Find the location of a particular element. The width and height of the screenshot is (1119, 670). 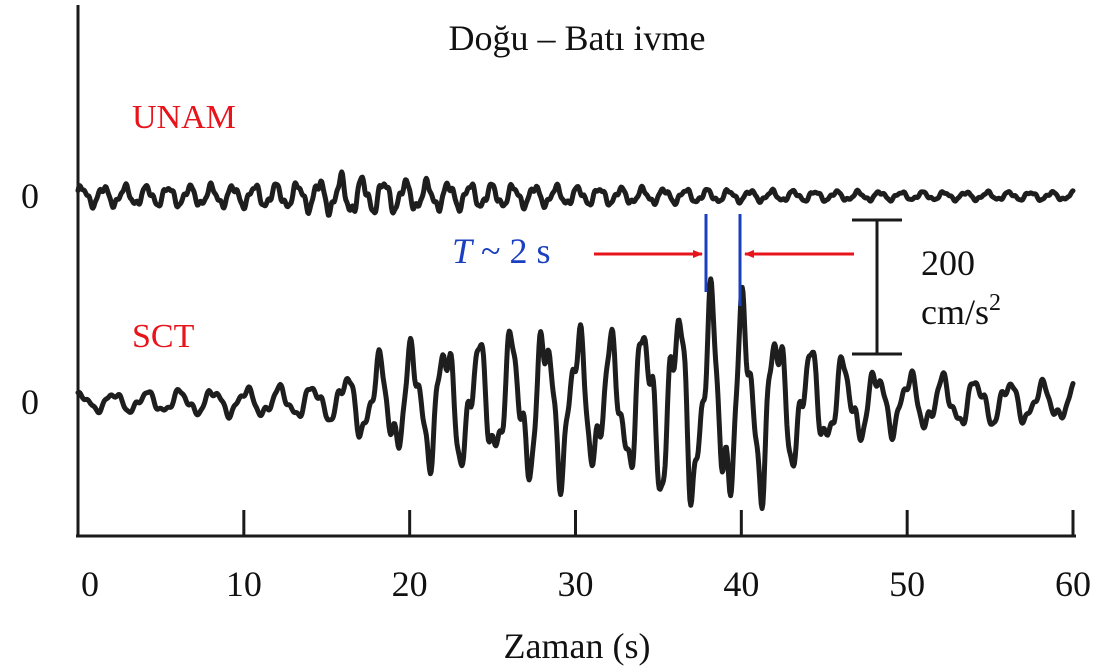

scale-unit-base: cm/s is located at coordinates (955, 312).